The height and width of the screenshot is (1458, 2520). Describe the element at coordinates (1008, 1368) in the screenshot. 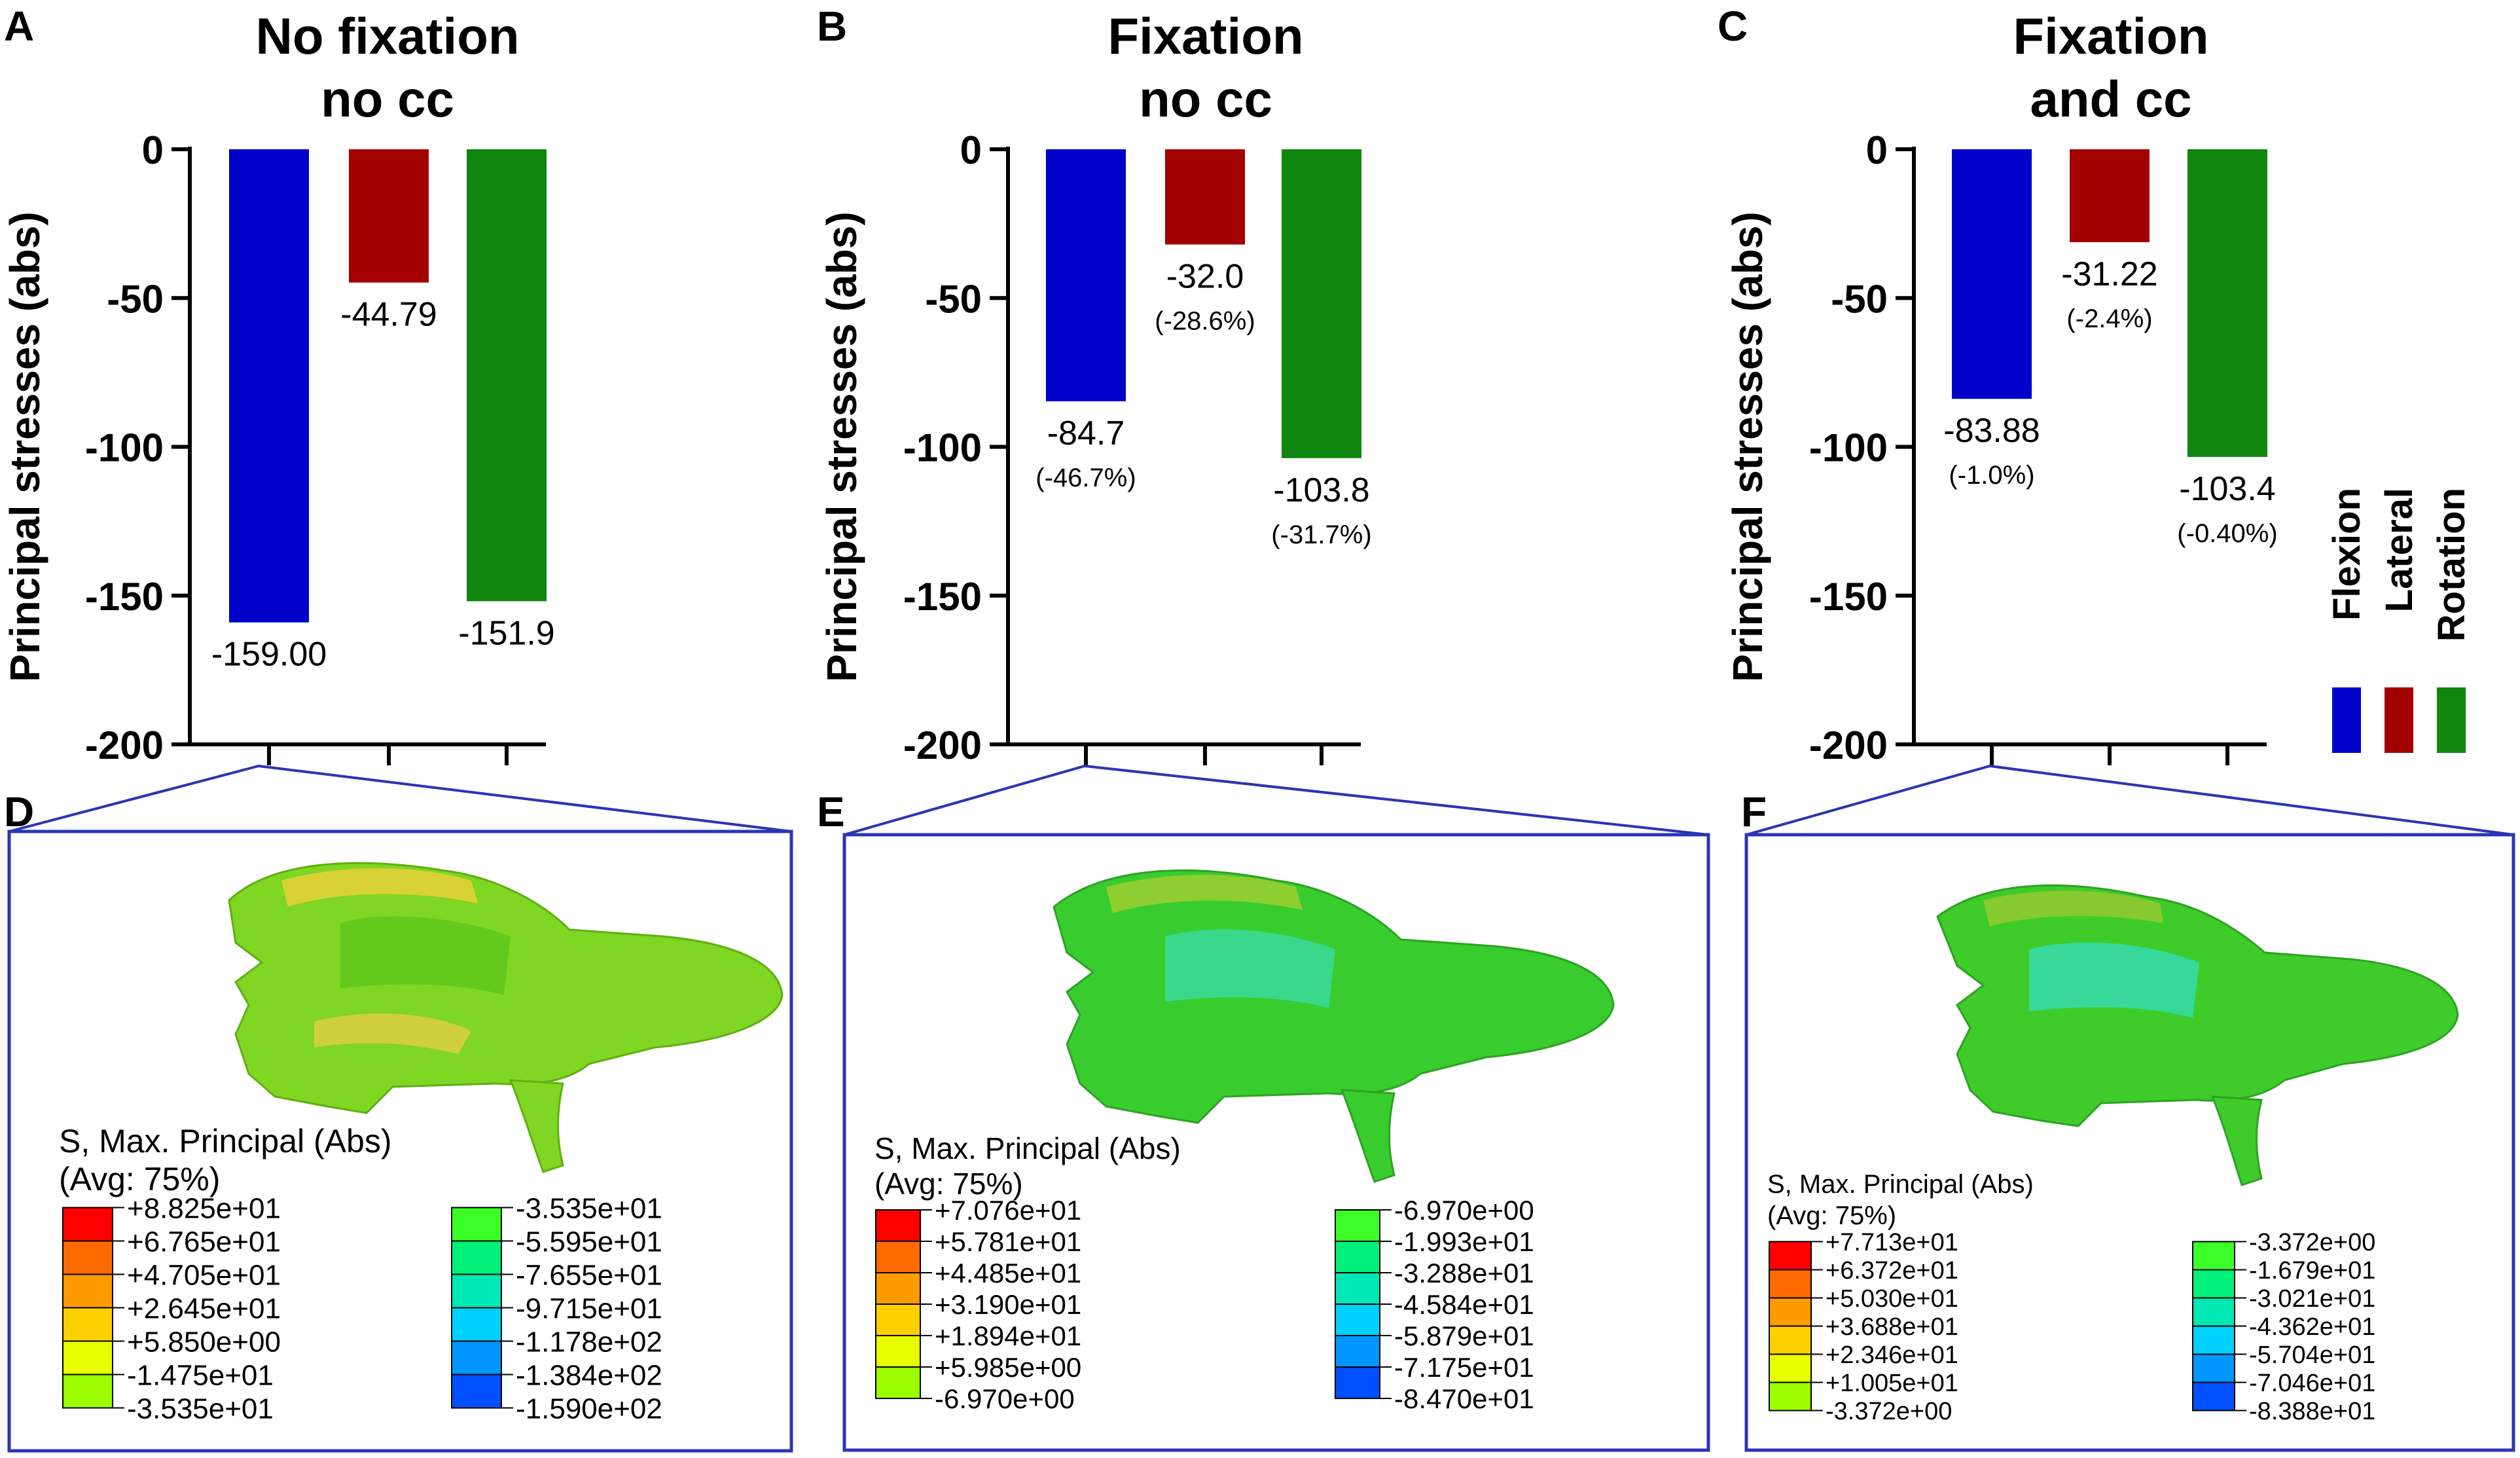

I see `contour-value-label: +5.985e+00` at that location.